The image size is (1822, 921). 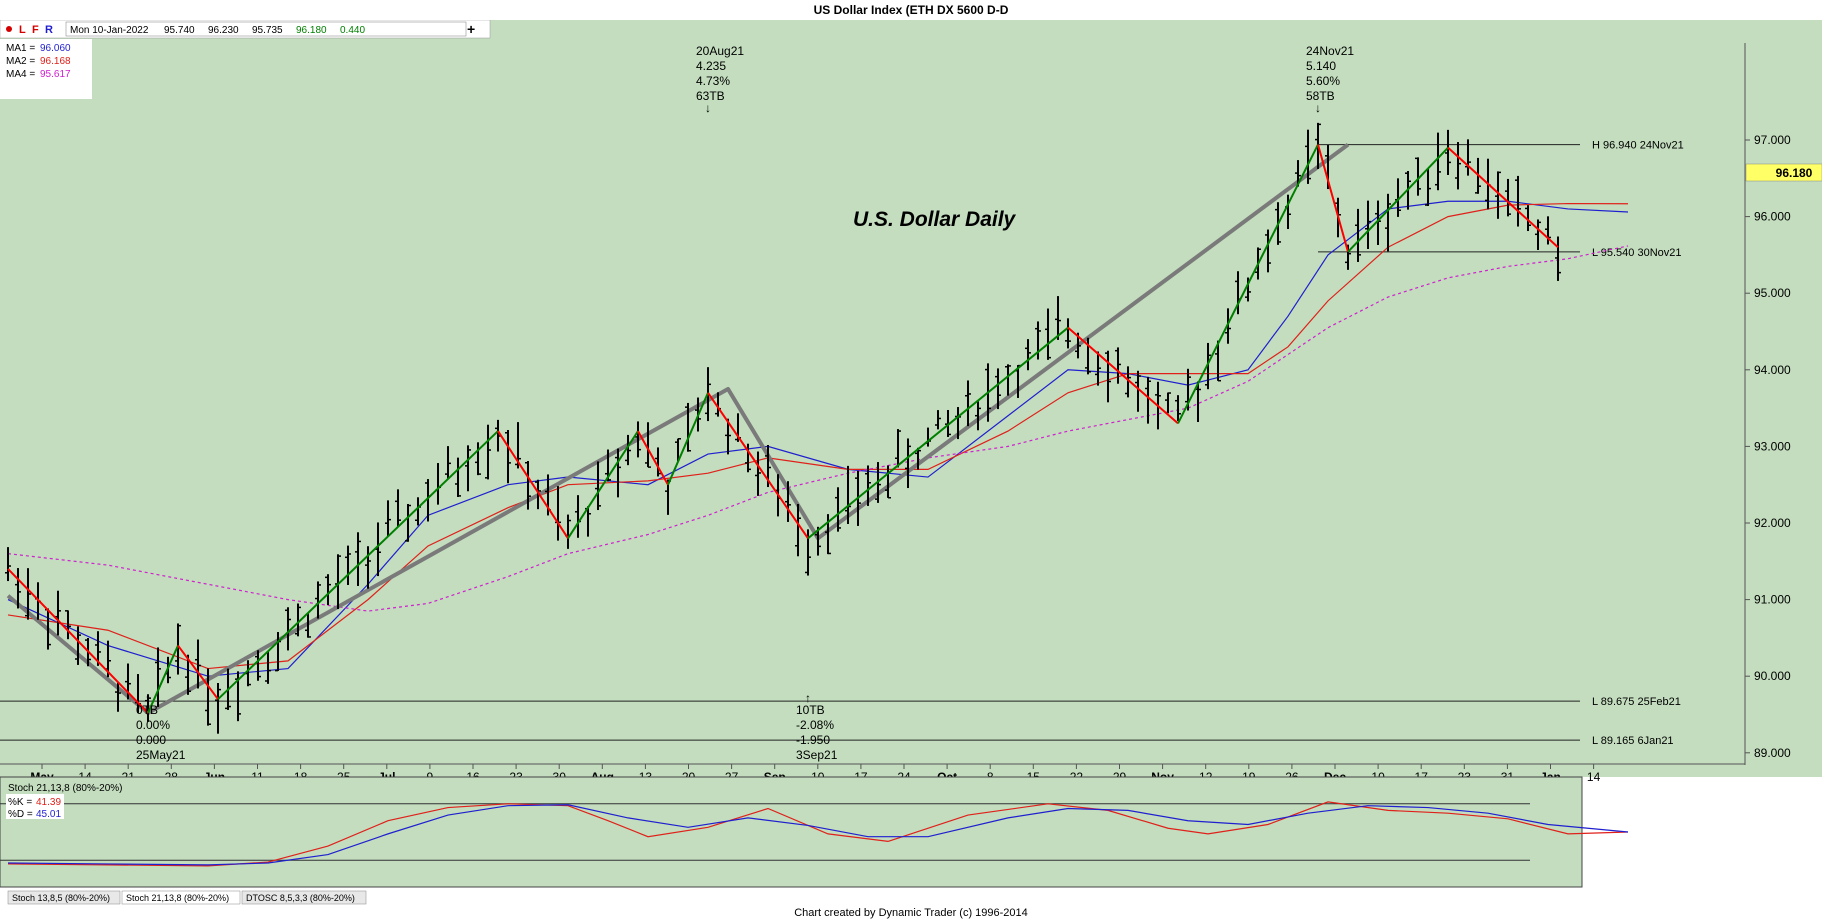 I want to click on annotation-text: -1.950, so click(x=813, y=740).